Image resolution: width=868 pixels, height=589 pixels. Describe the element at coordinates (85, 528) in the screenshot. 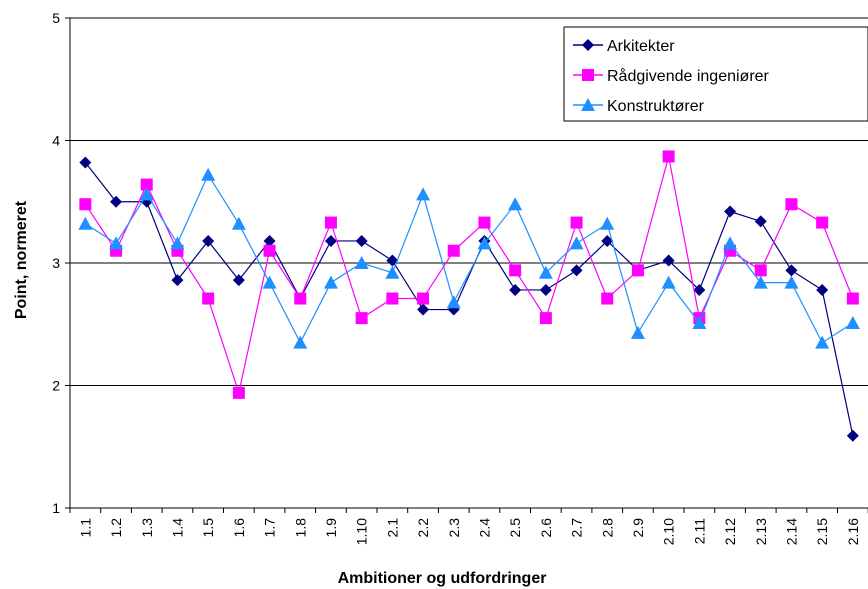

I see `x-tick-label: 1.1` at that location.